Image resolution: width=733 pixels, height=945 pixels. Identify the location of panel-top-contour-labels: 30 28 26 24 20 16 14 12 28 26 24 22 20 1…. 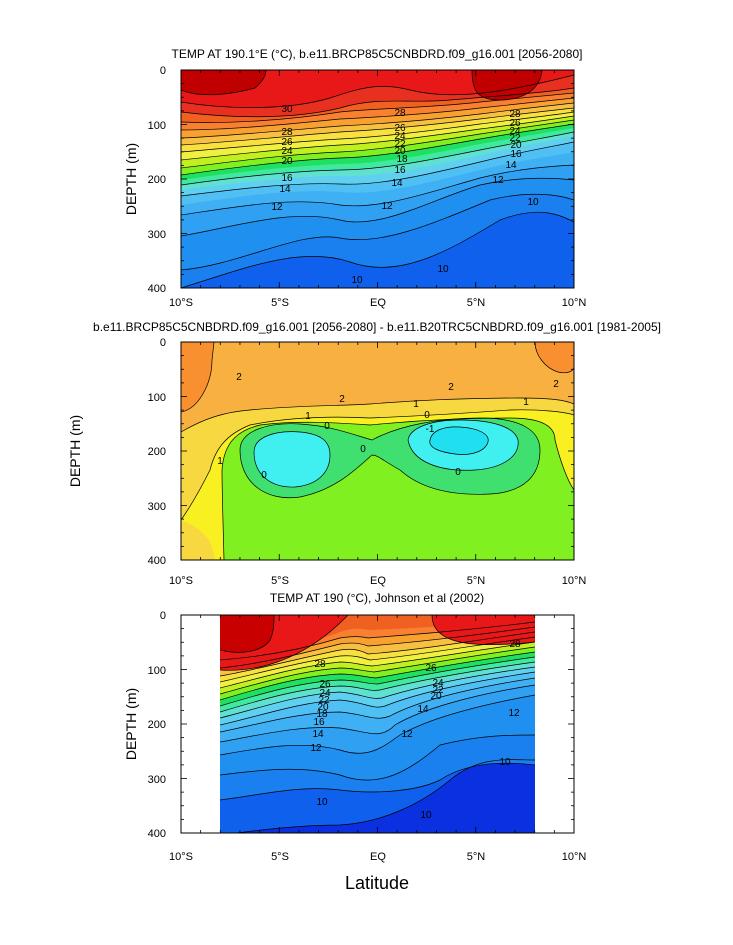
(405, 195).